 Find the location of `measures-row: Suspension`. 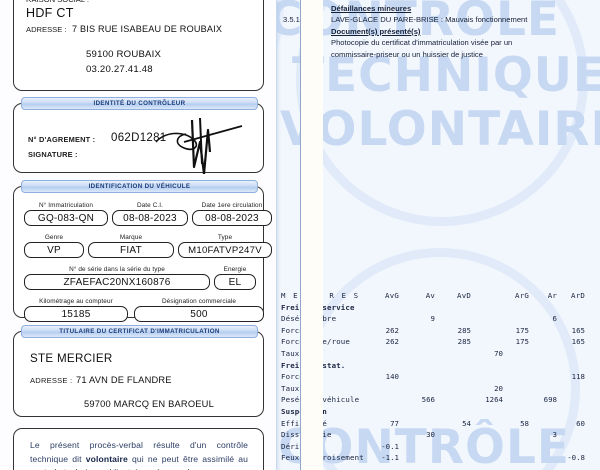

measures-row: Suspension is located at coordinates (428, 412).